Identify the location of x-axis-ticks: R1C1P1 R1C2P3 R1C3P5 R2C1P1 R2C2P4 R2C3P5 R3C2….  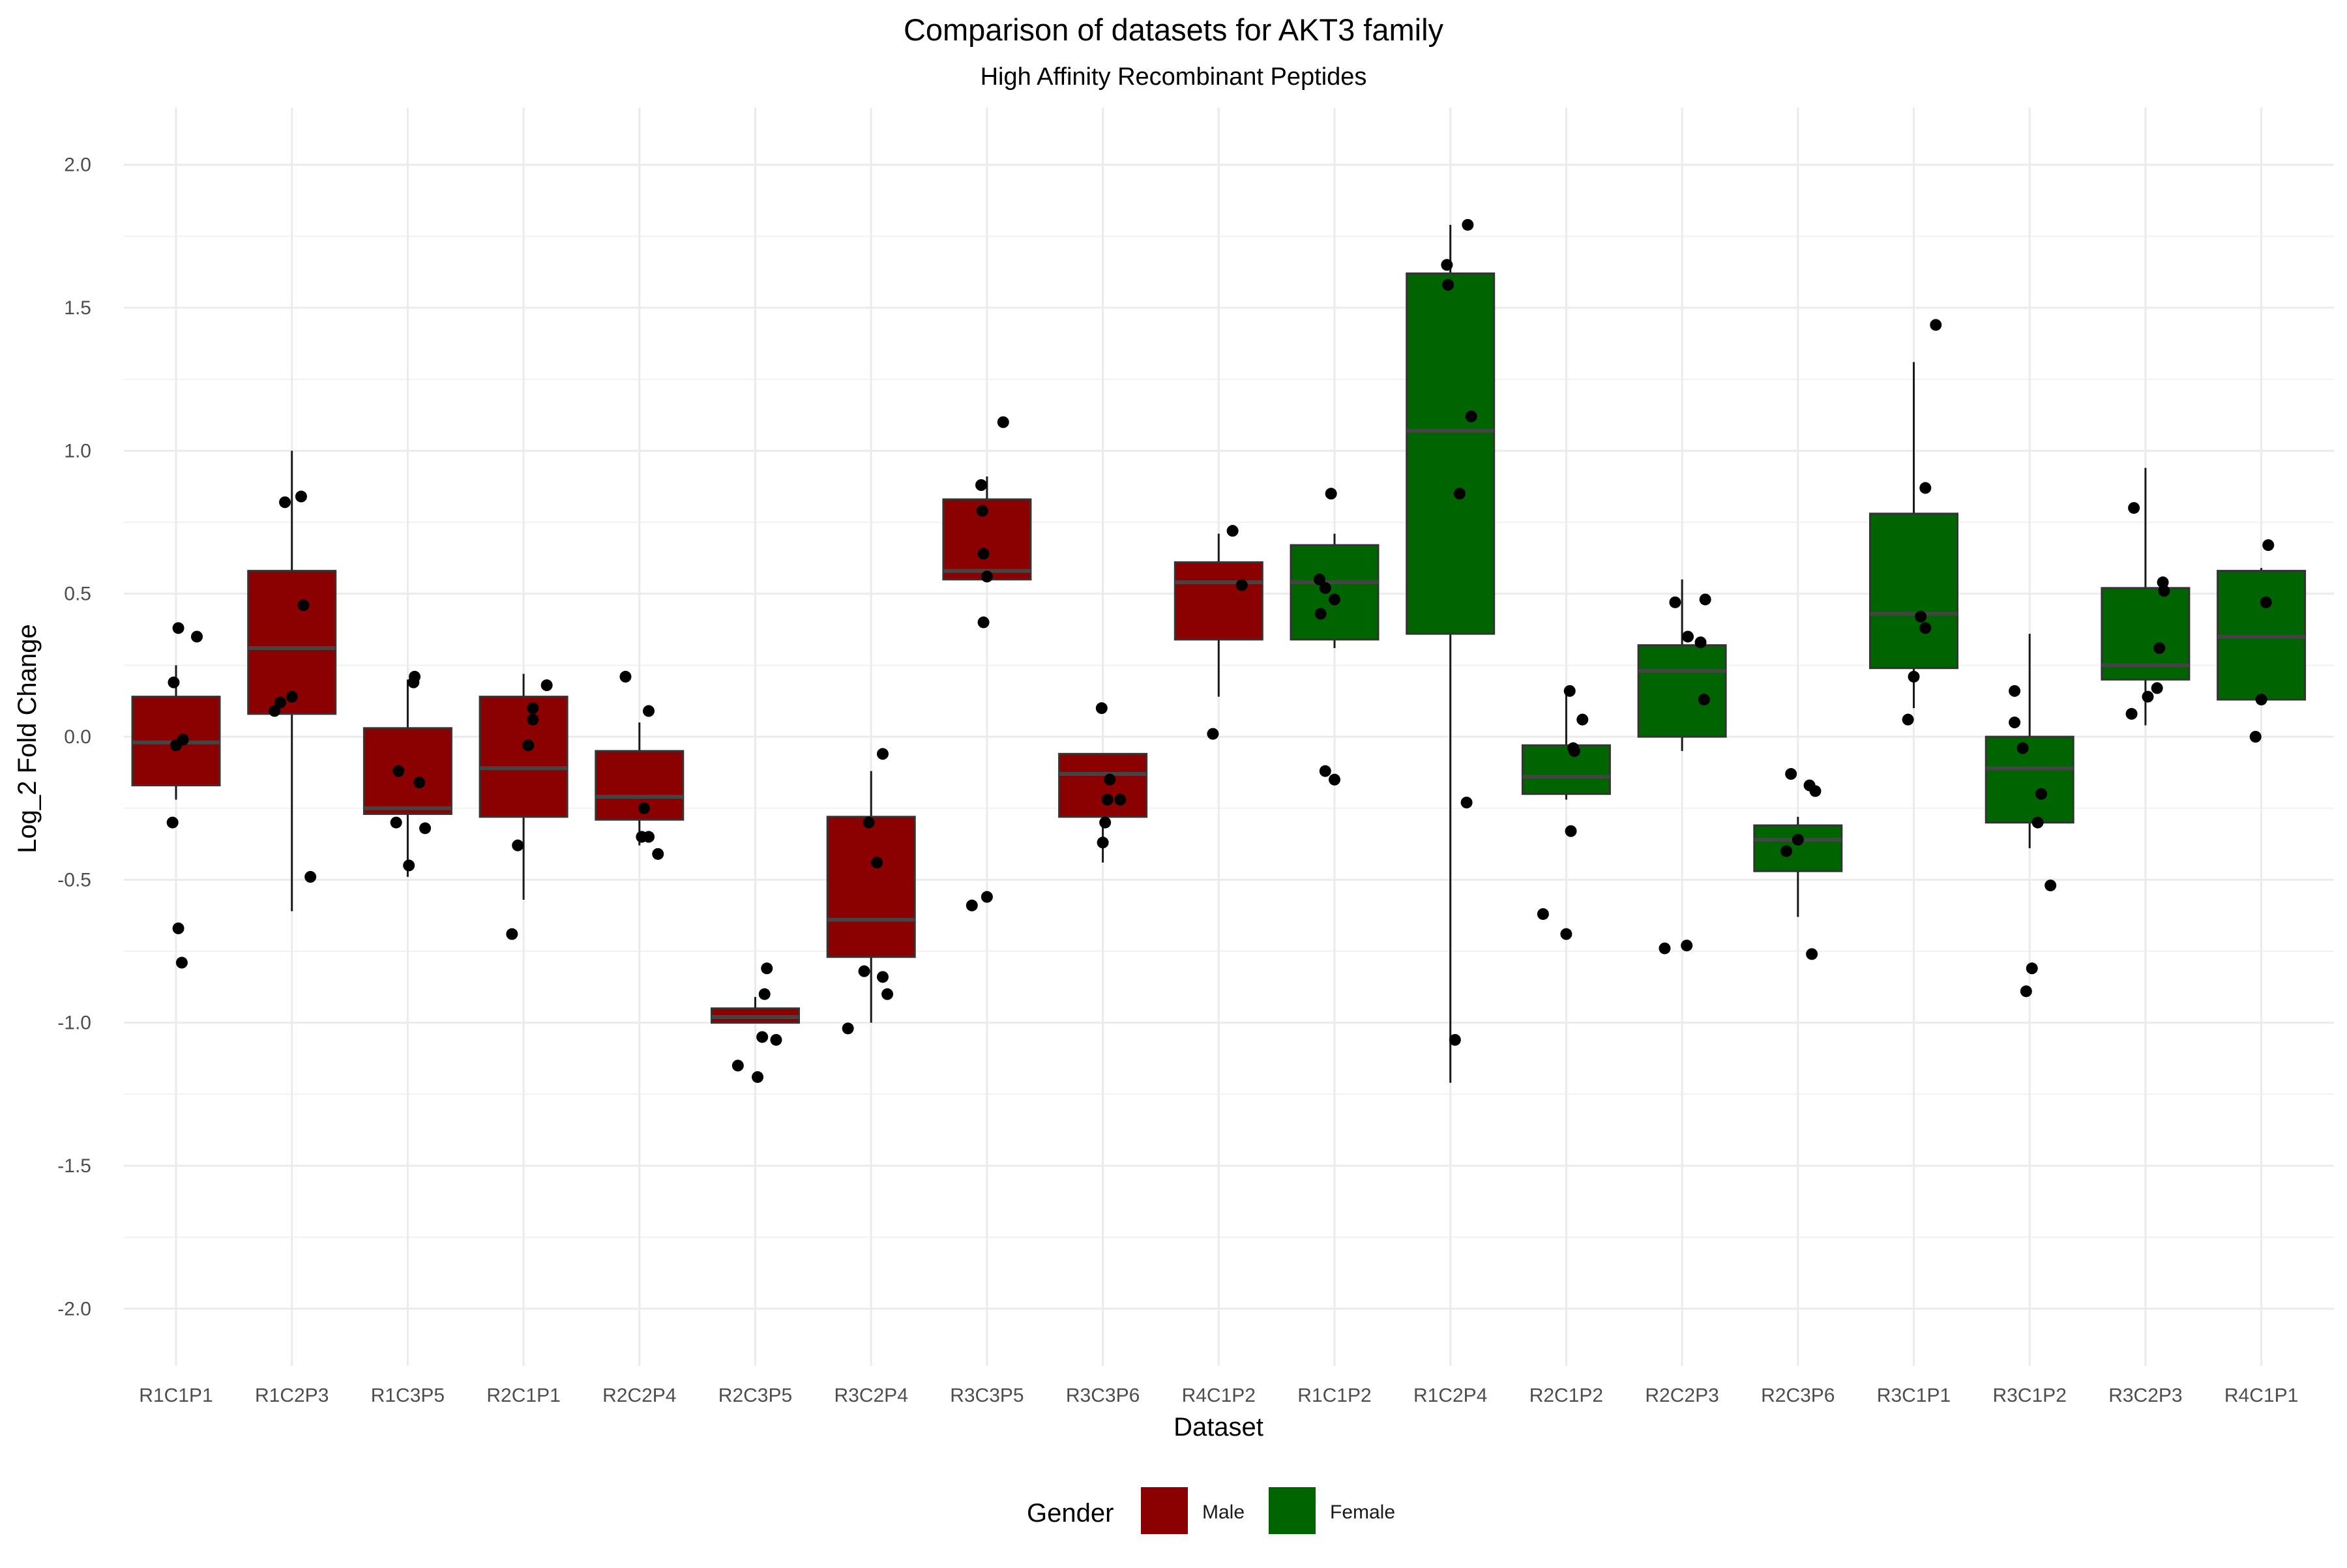
(1218, 1395).